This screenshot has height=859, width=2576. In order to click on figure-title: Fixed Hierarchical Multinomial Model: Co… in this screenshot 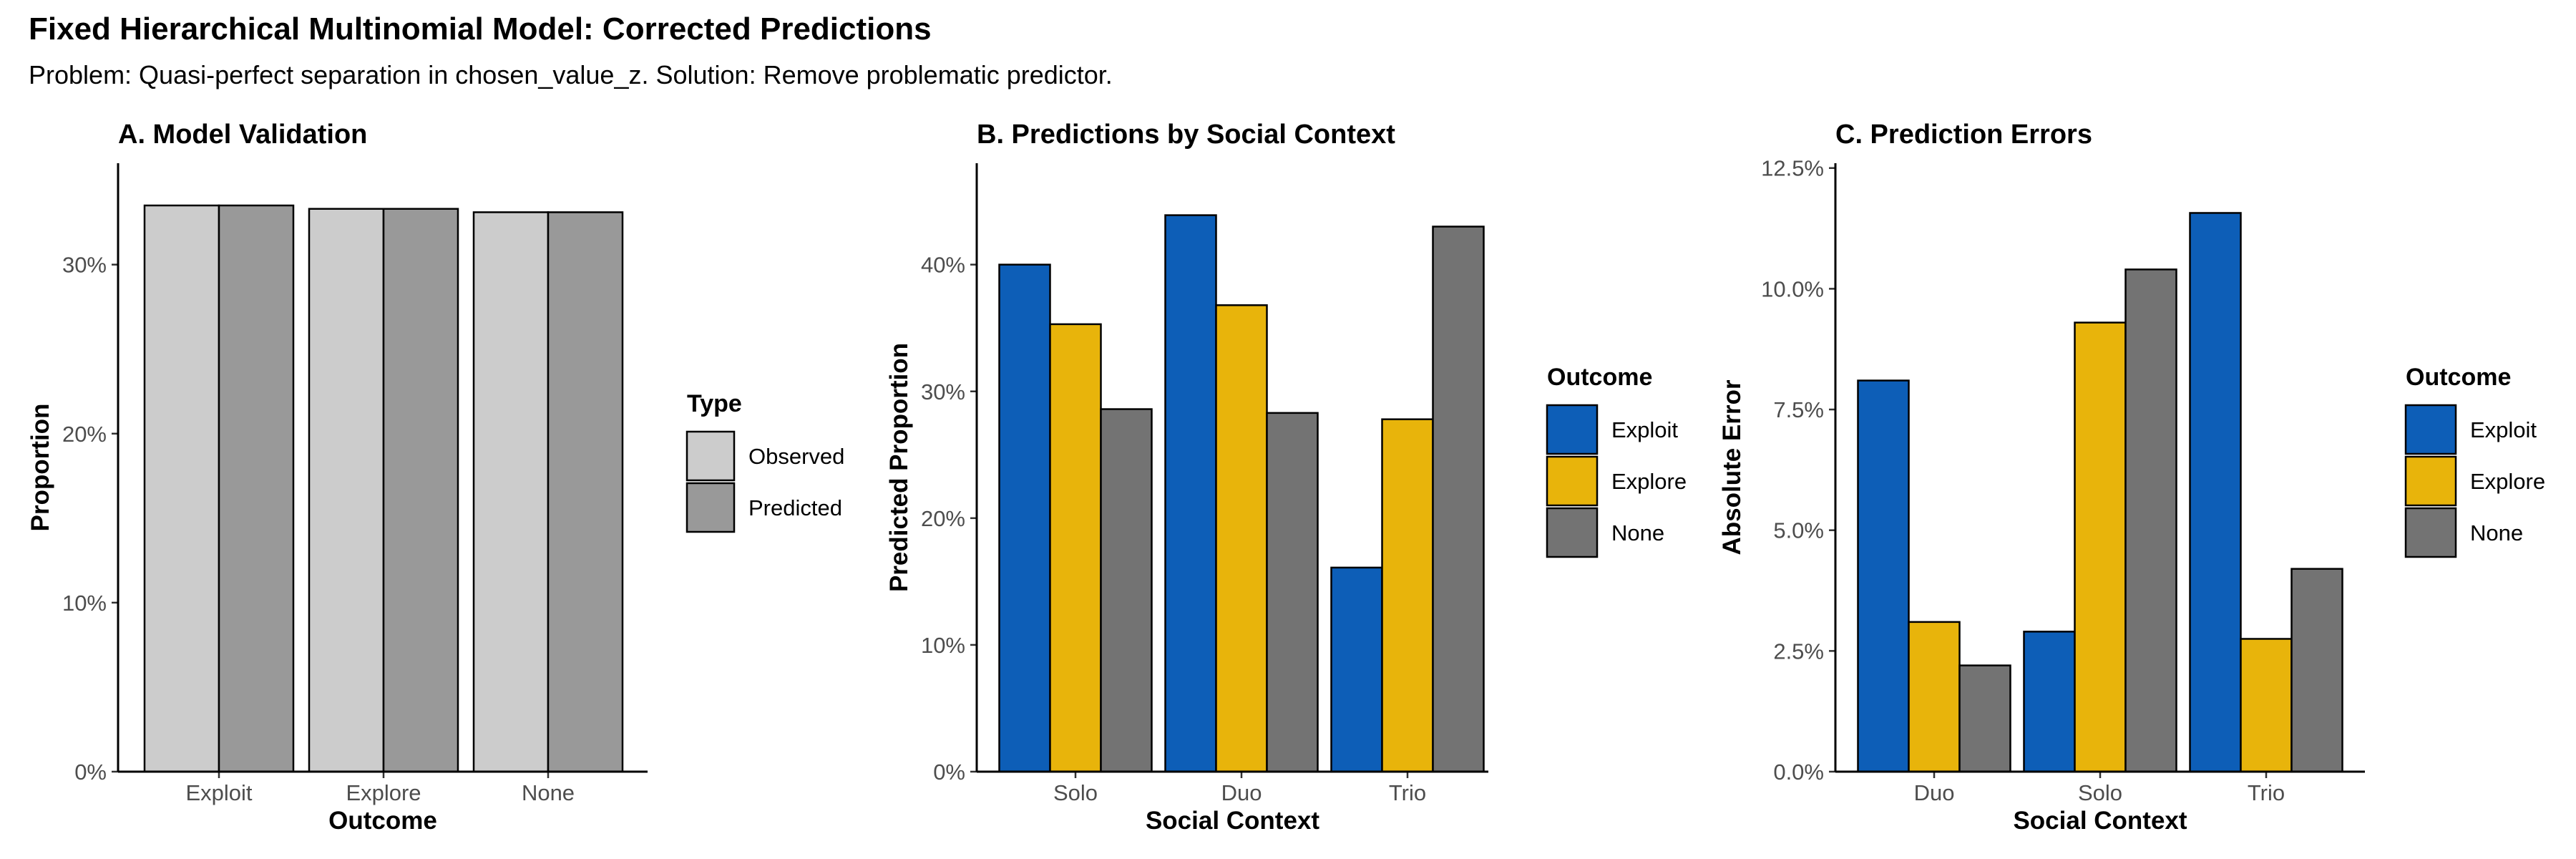, I will do `click(480, 29)`.